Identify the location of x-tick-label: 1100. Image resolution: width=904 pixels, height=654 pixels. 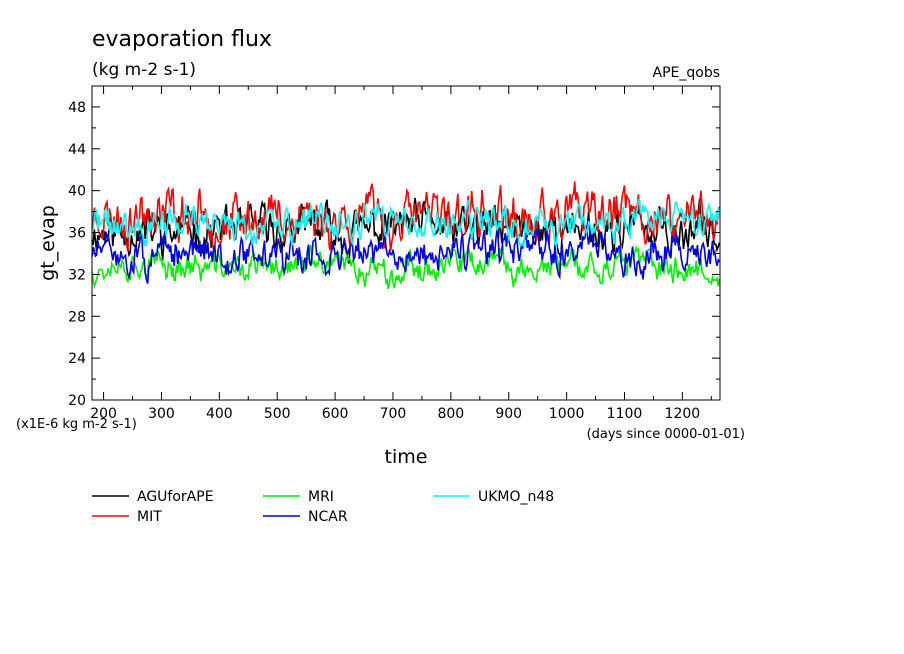
(625, 414).